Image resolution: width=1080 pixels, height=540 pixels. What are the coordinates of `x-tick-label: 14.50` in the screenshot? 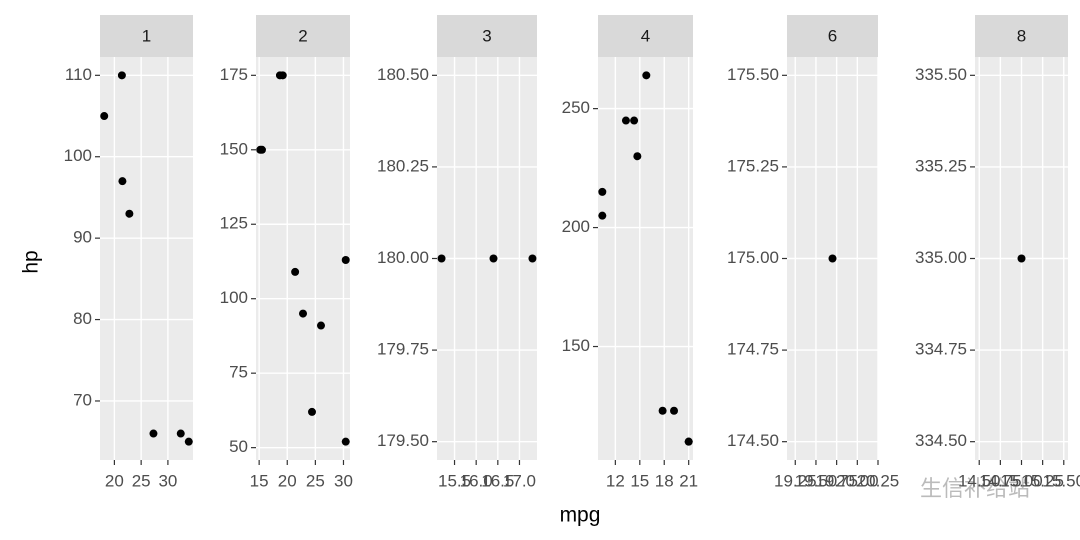 It's located at (979, 480).